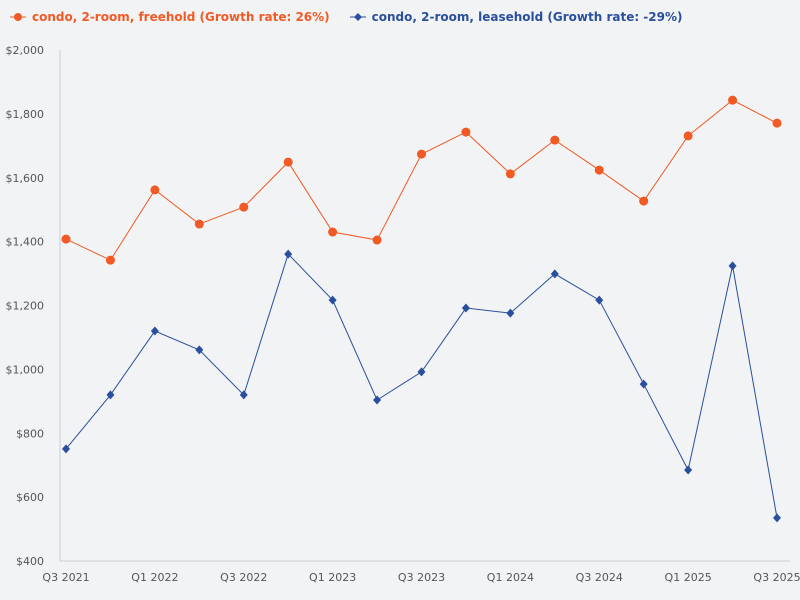  What do you see at coordinates (25, 242) in the screenshot?
I see `y-tick-label: $1,400` at bounding box center [25, 242].